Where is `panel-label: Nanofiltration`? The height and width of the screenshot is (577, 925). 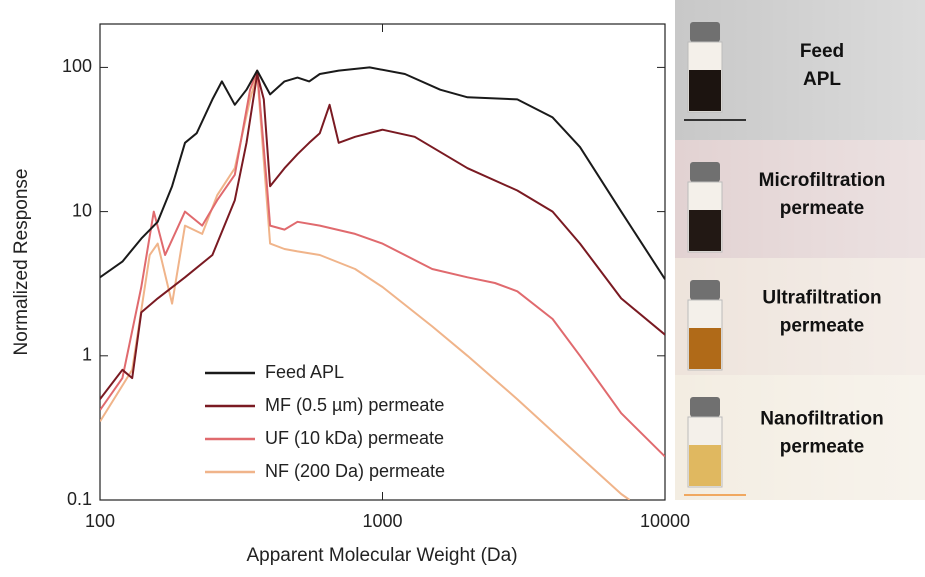 panel-label: Nanofiltration is located at coordinates (822, 419).